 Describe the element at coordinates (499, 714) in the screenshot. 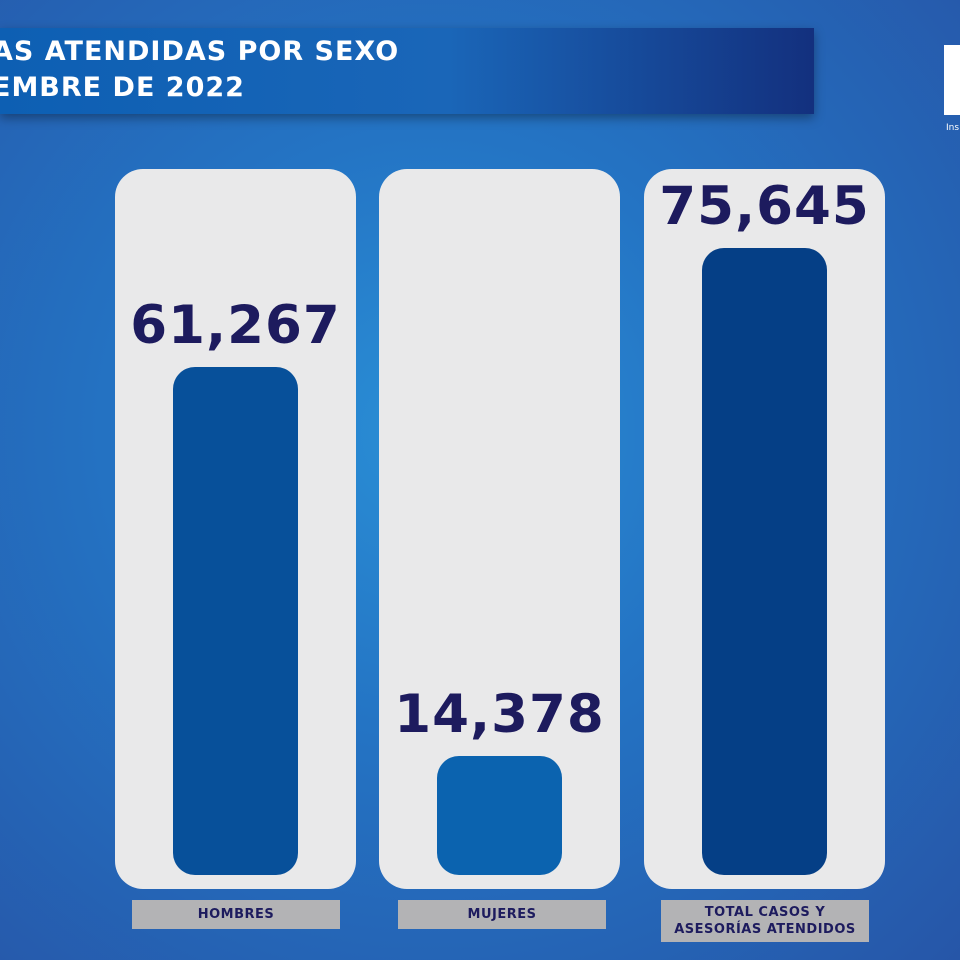

I see `data-label: 14,378` at that location.